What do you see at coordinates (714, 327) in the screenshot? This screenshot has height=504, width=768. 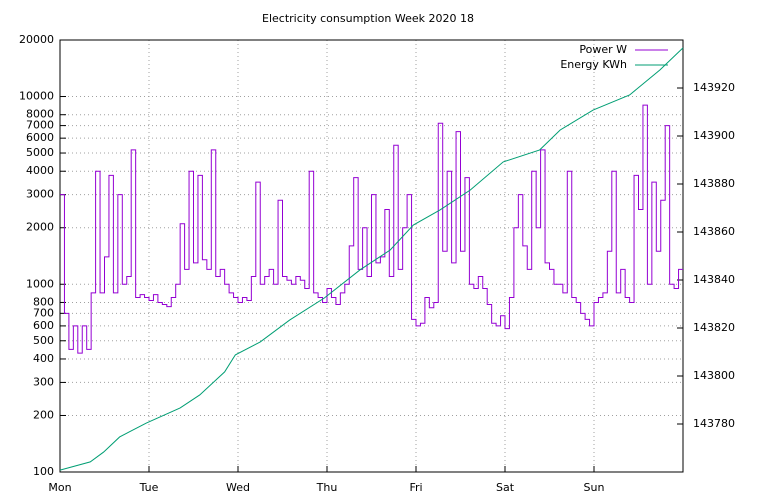 I see `y2-tick-label: 143820` at bounding box center [714, 327].